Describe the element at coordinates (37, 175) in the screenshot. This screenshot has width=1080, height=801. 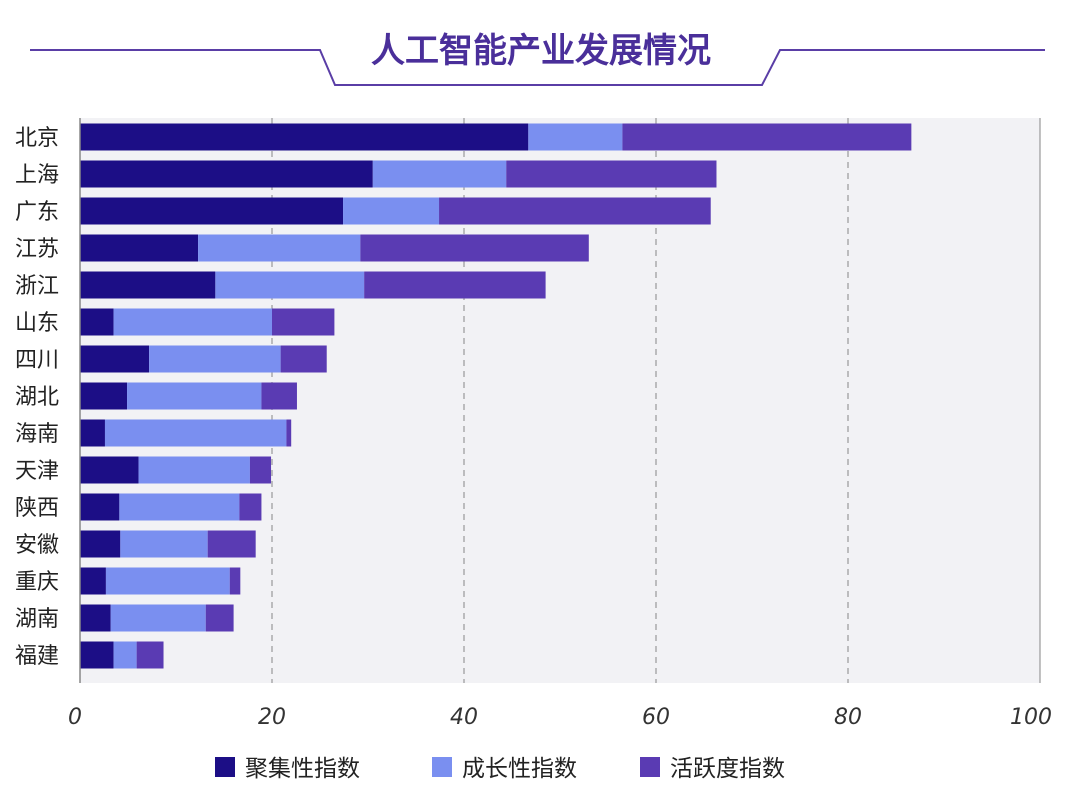
I see `category-label: 上海` at that location.